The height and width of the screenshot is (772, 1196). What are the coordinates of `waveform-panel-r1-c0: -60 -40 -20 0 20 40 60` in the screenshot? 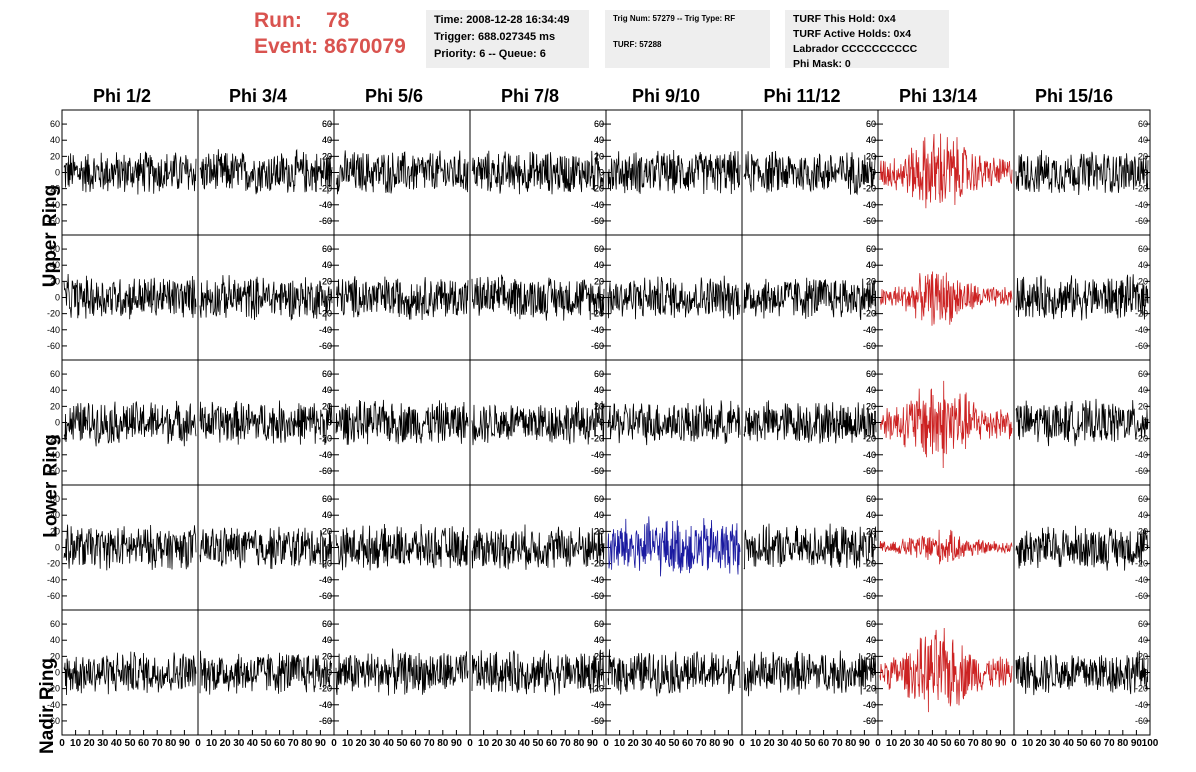 It's located at (123, 297).